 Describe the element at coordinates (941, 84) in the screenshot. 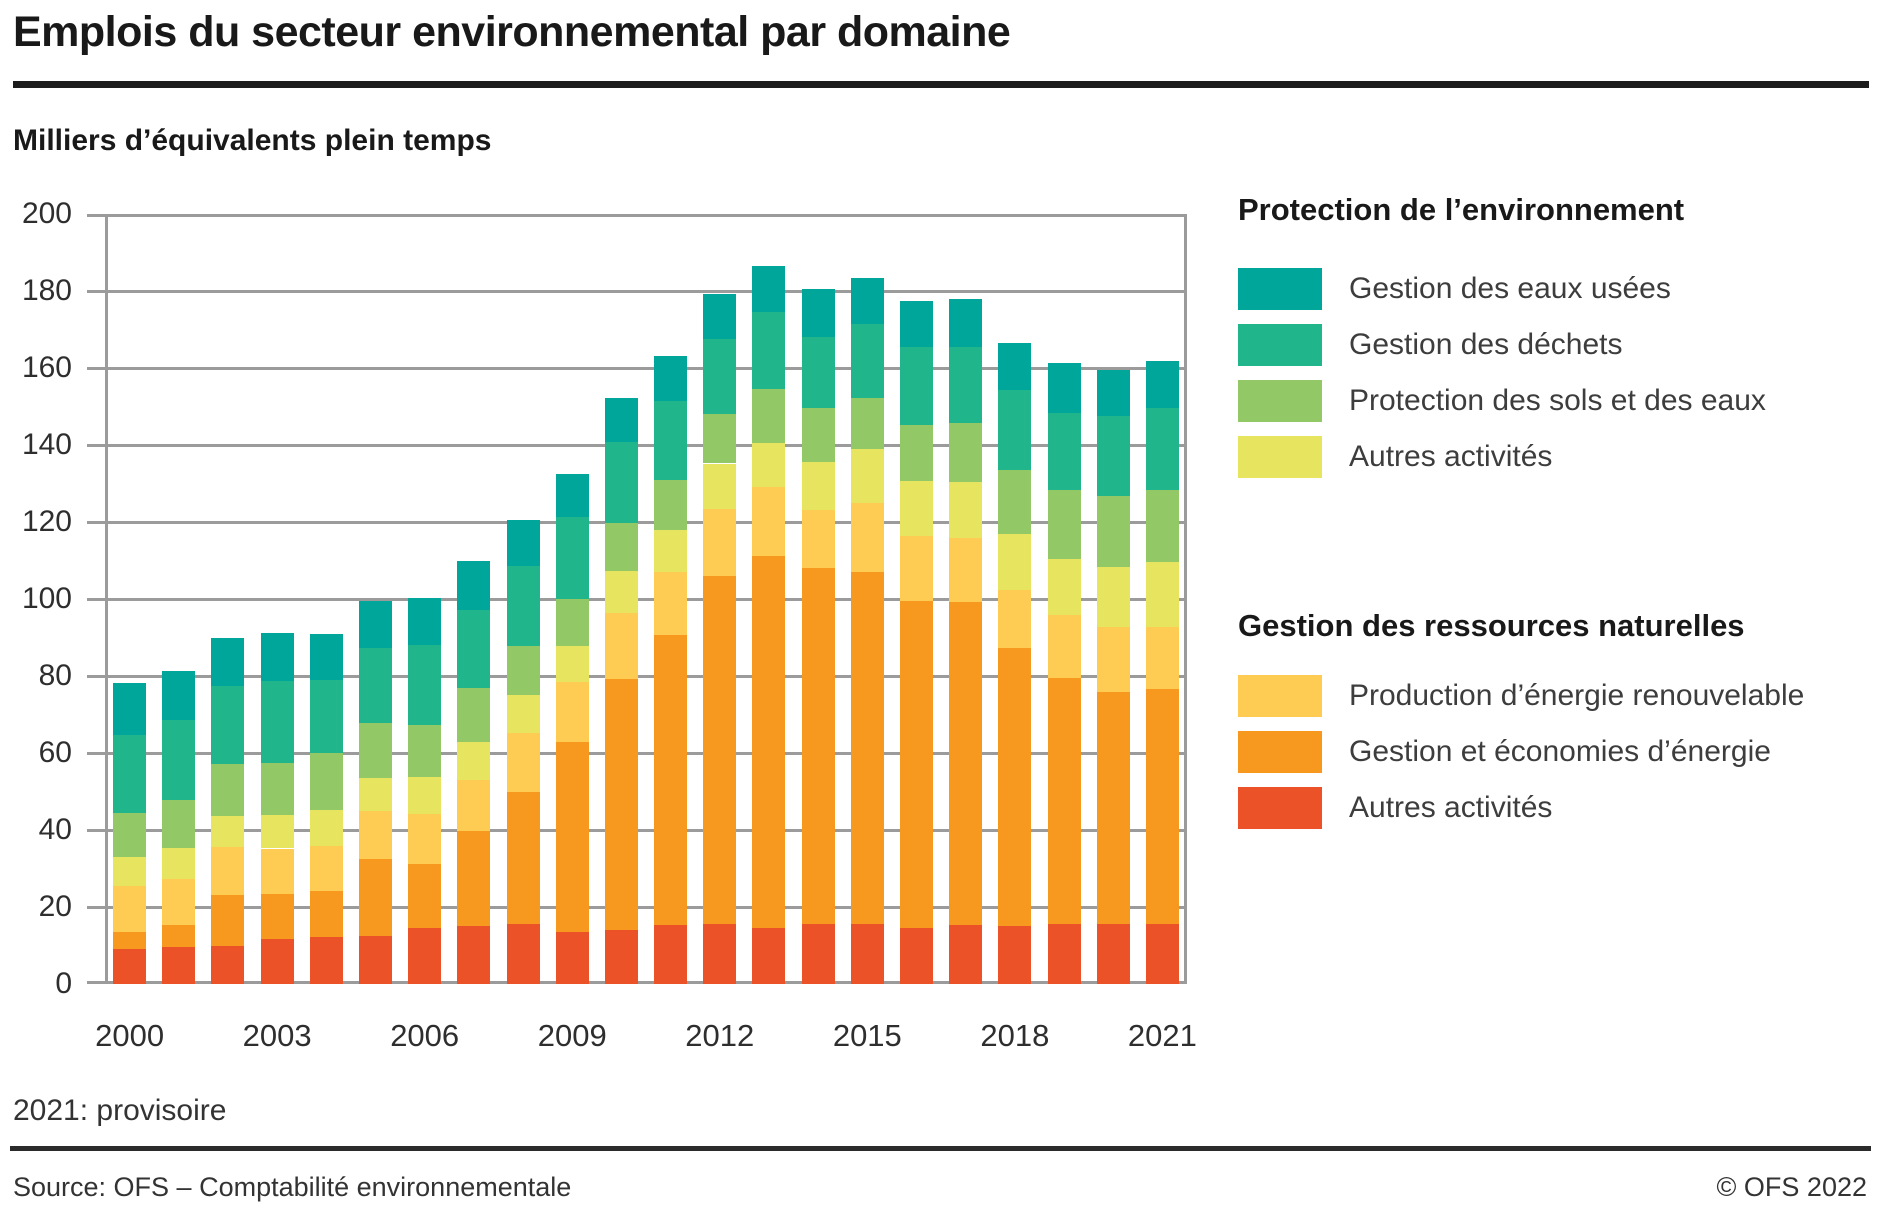

I see `title-divider` at that location.